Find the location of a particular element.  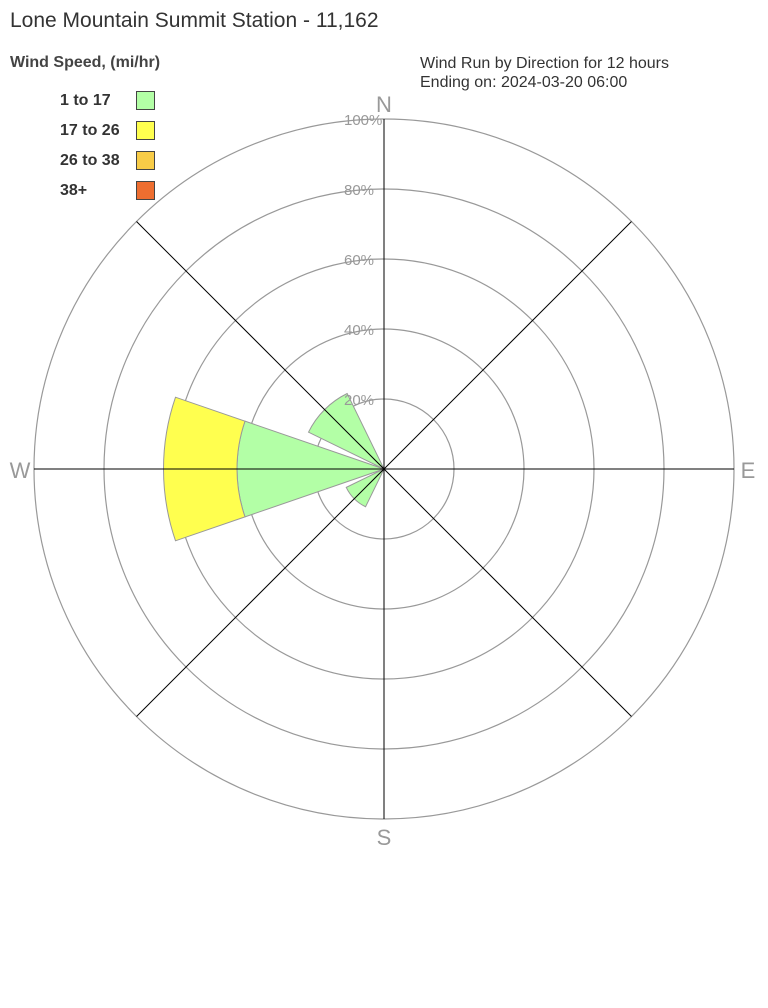

legend-label: 38+ is located at coordinates (74, 190).